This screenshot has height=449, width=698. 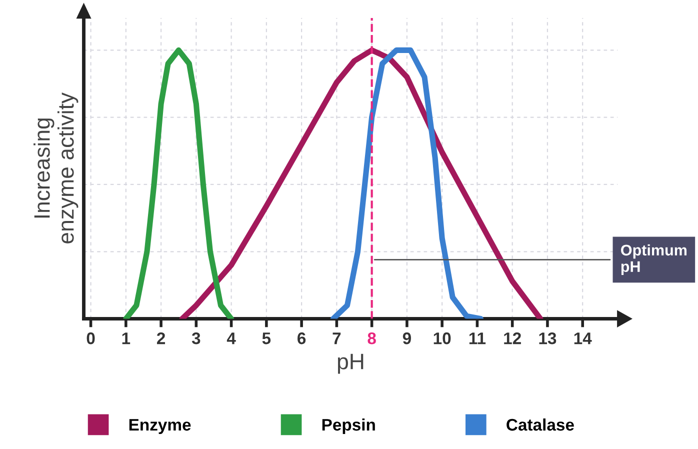 I want to click on x-tick-label: 2, so click(x=161, y=338).